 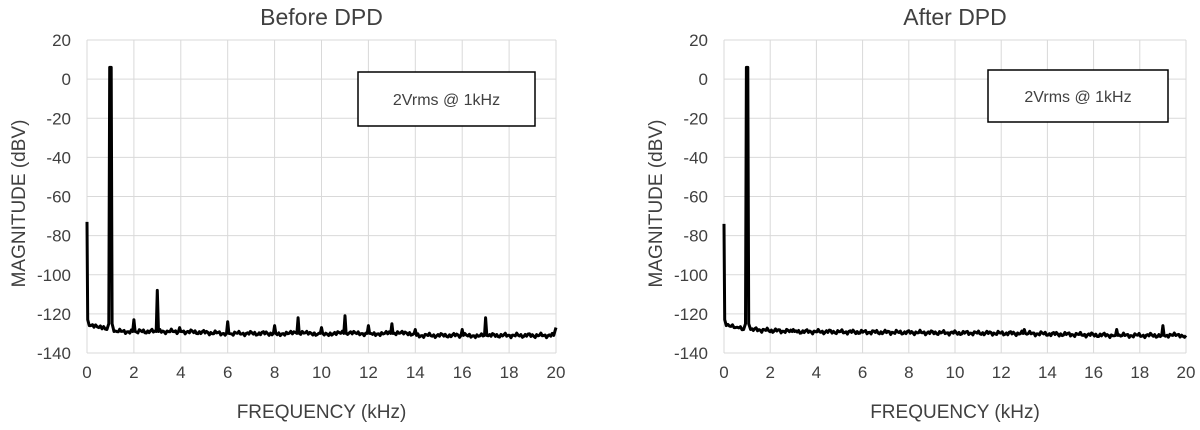 What do you see at coordinates (321, 17) in the screenshot?
I see `chart-title: Before DPD` at bounding box center [321, 17].